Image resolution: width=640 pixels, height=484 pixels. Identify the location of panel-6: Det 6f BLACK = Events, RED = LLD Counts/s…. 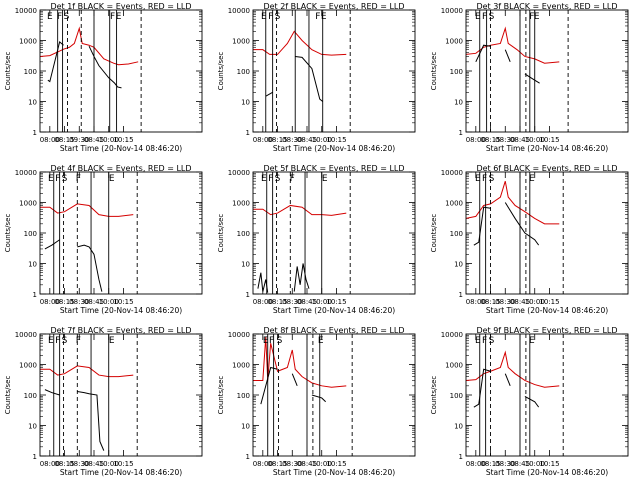
(529, 239).